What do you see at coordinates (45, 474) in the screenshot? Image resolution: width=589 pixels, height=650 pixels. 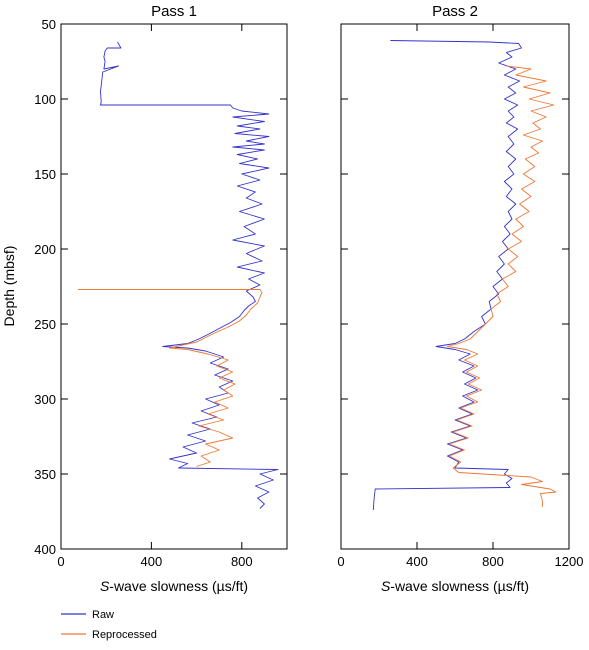 I see `y-tick-label: 350` at bounding box center [45, 474].